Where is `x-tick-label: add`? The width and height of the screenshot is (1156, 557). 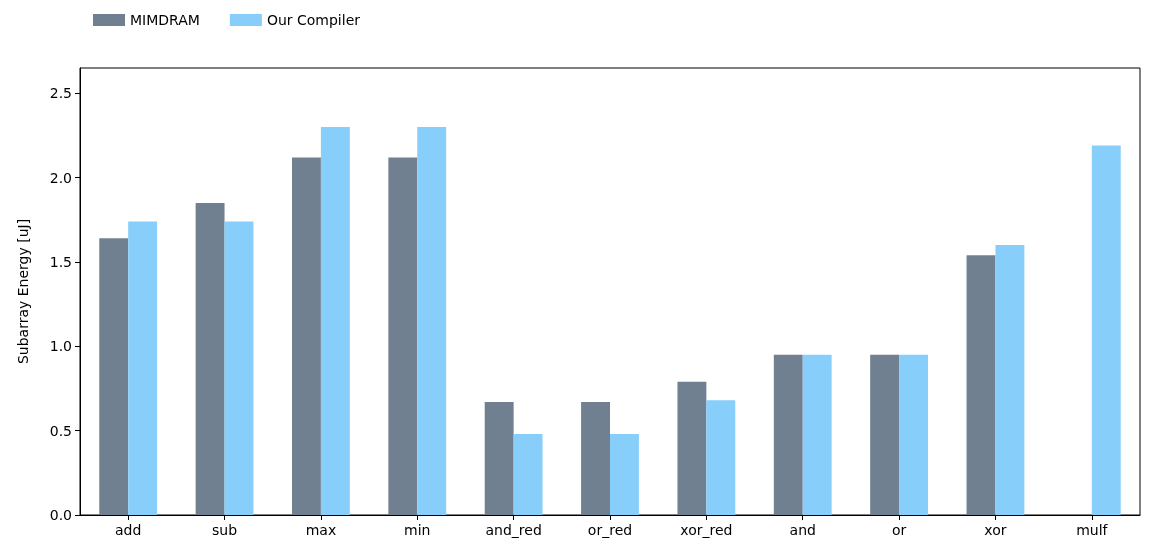
x-tick-label: add is located at coordinates (128, 530).